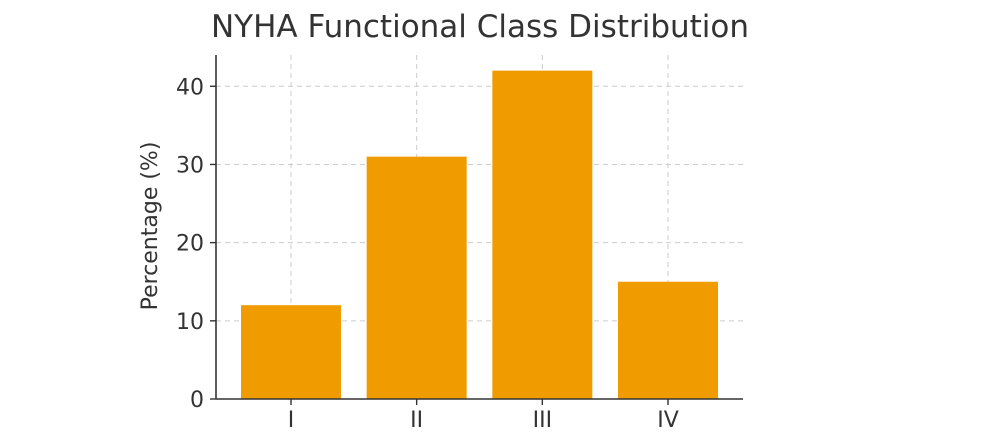  I want to click on chart-title: NYHA Functional Class Distribution, so click(480, 27).